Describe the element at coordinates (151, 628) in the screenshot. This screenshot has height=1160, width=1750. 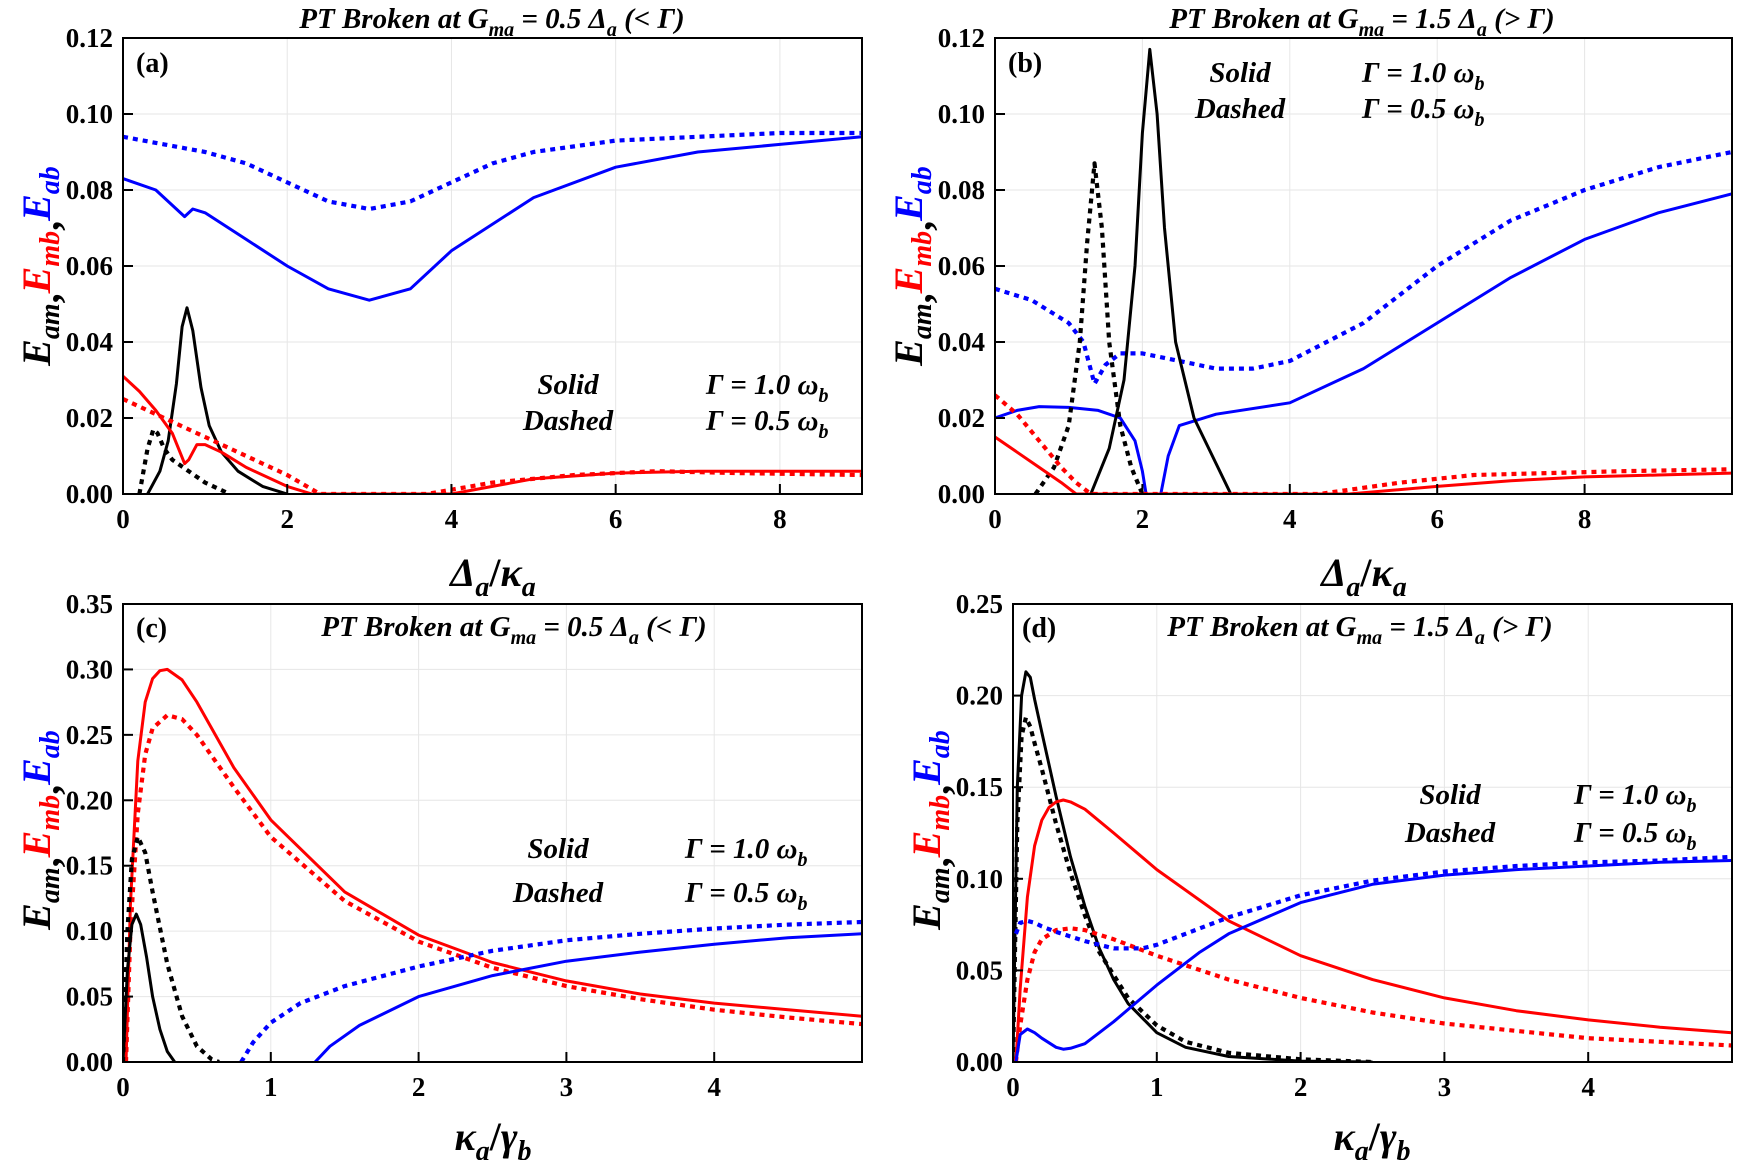
I see `panel-label: (c)` at that location.